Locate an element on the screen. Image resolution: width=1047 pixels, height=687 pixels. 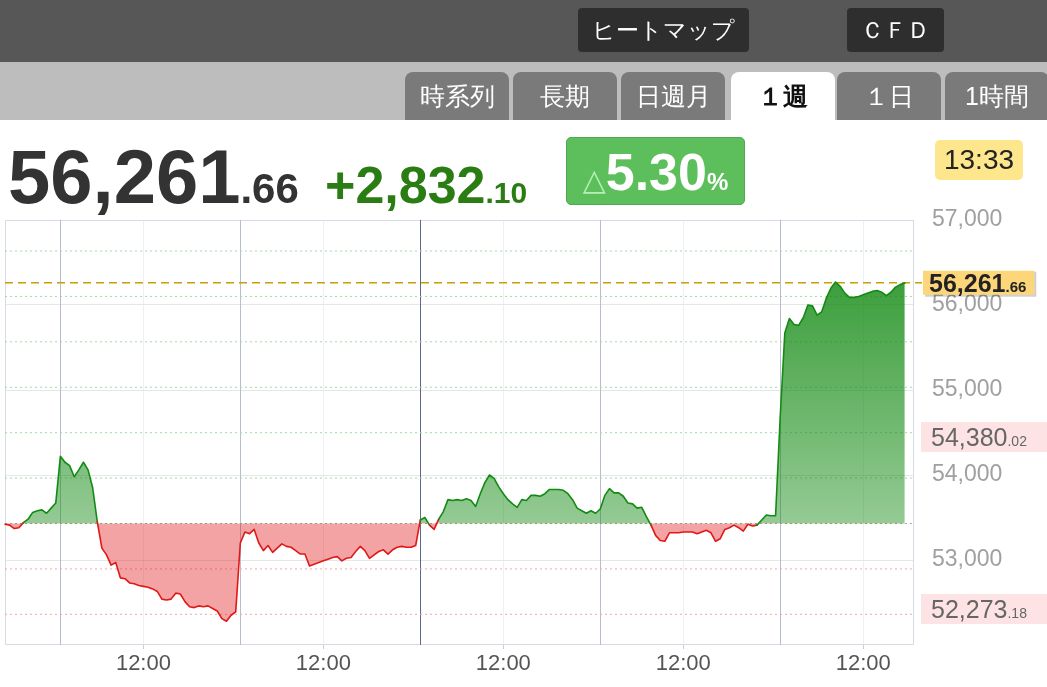
badge: △5.30% is located at coordinates (655, 171).